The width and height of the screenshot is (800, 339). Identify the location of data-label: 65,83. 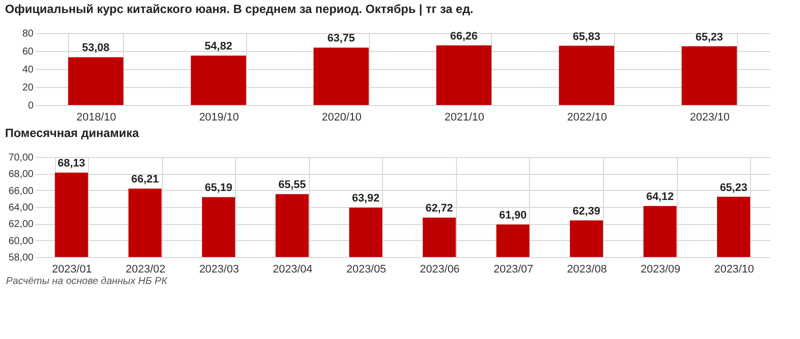
(586, 36).